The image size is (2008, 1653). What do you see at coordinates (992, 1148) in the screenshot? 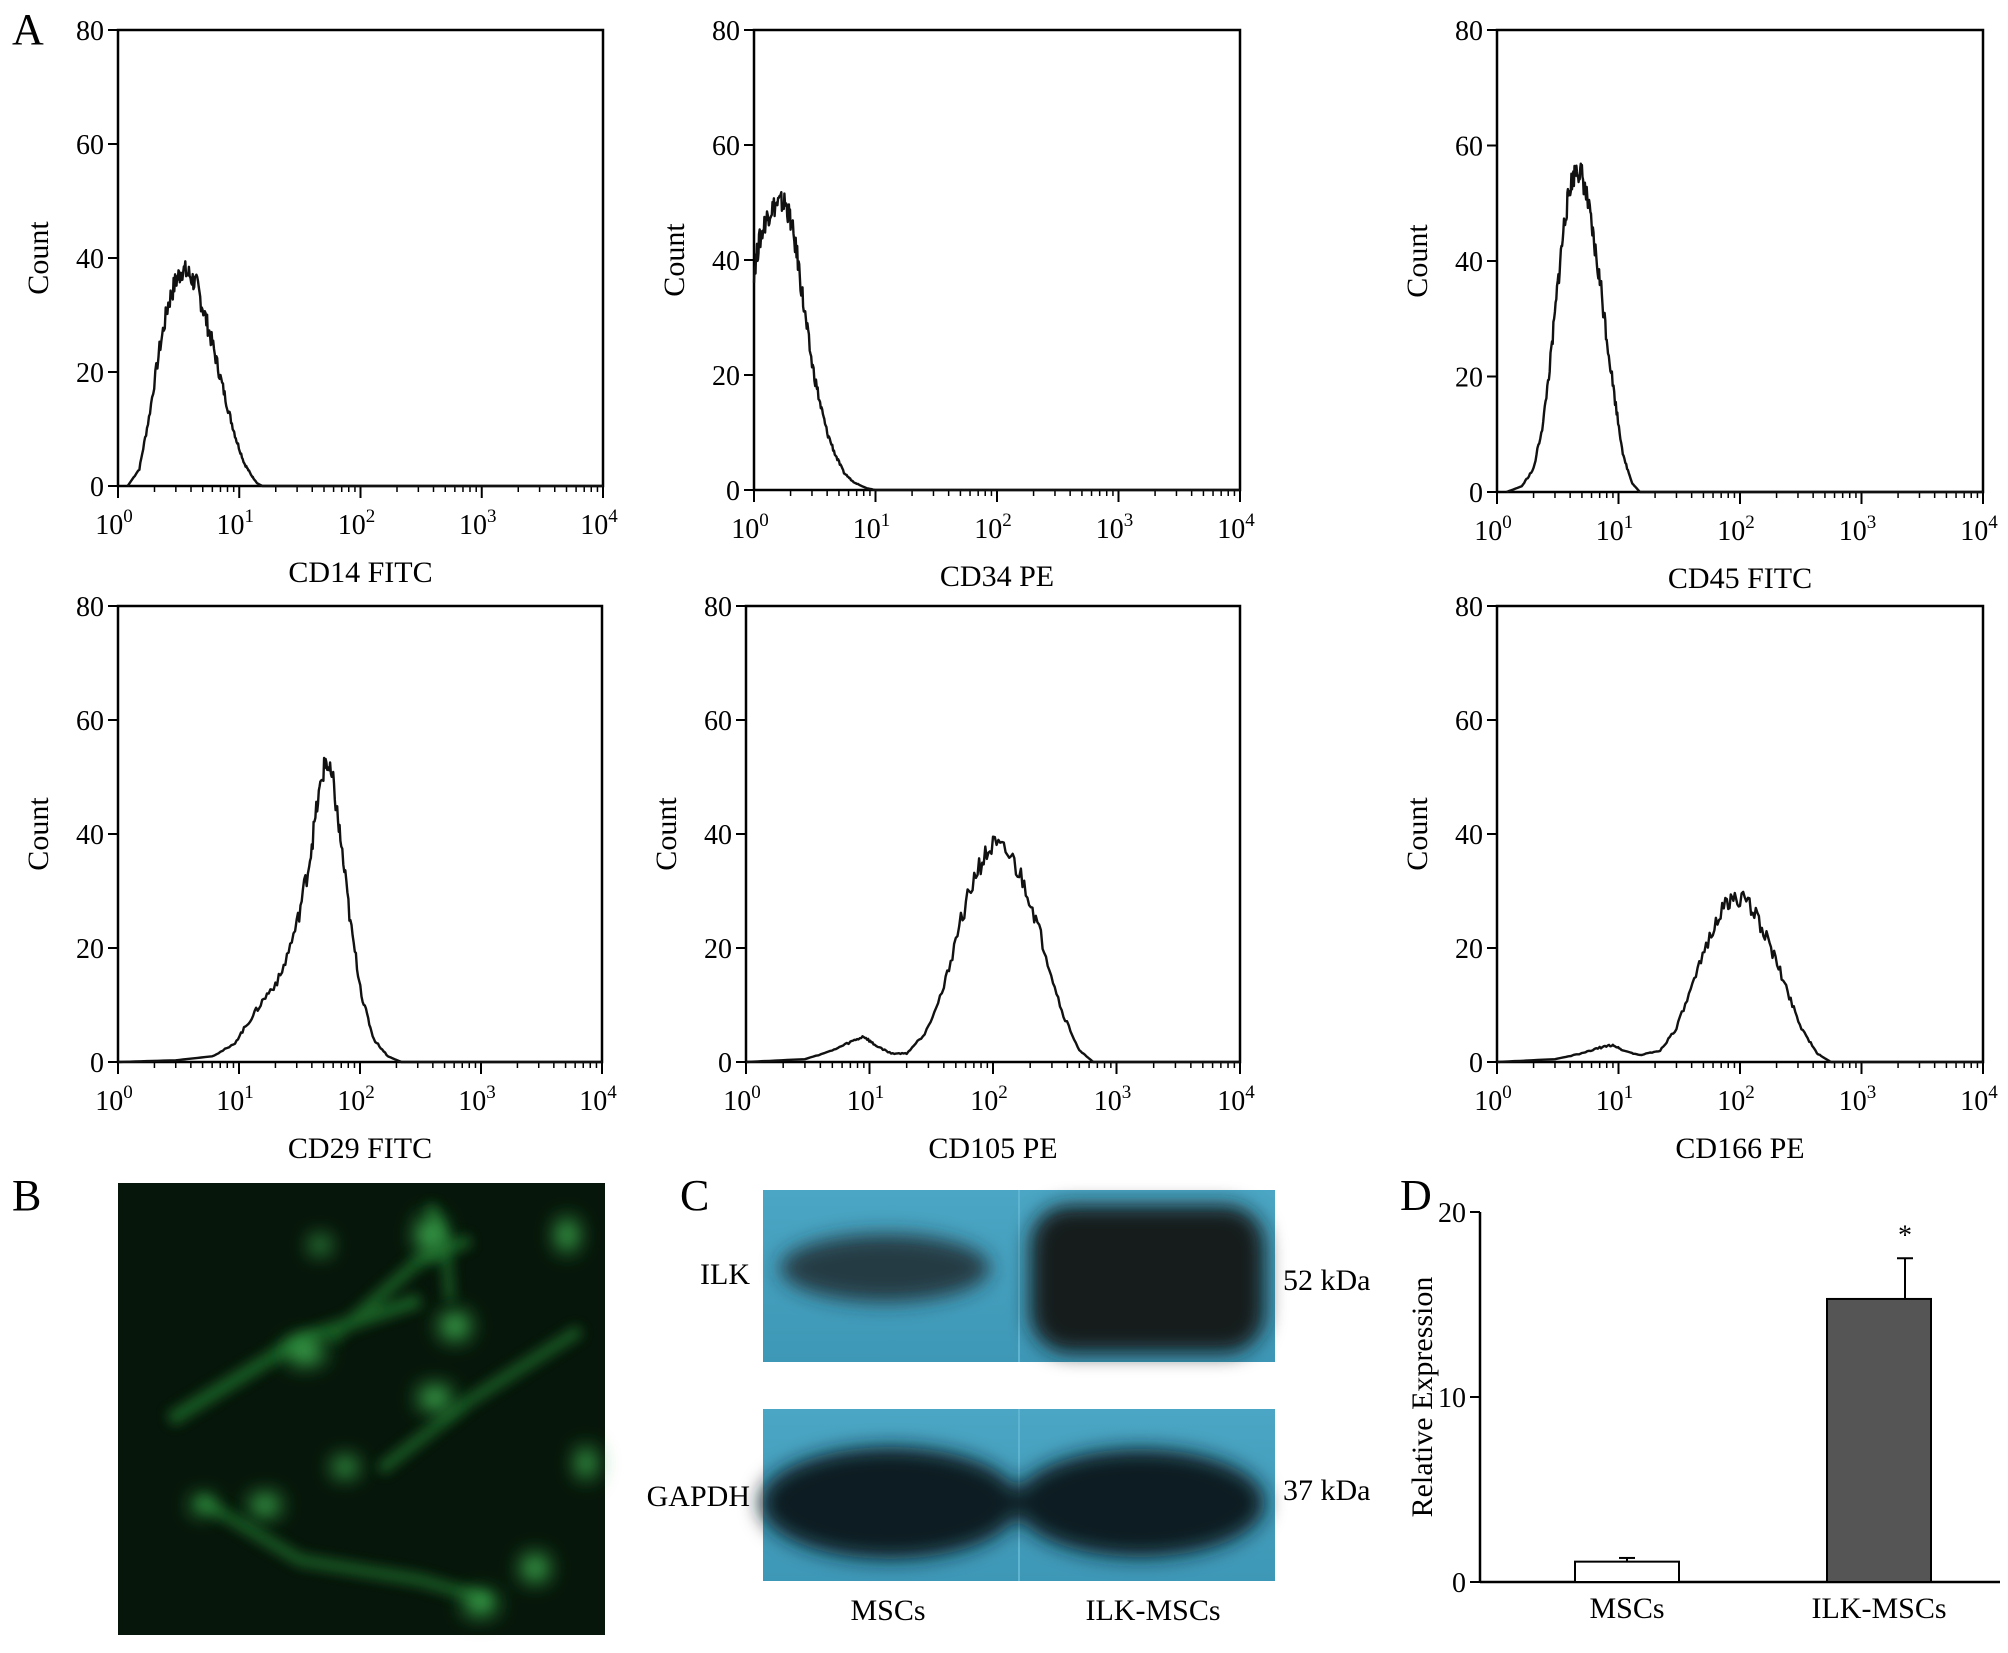
I see `x-axis-title: CD105 PE` at bounding box center [992, 1148].